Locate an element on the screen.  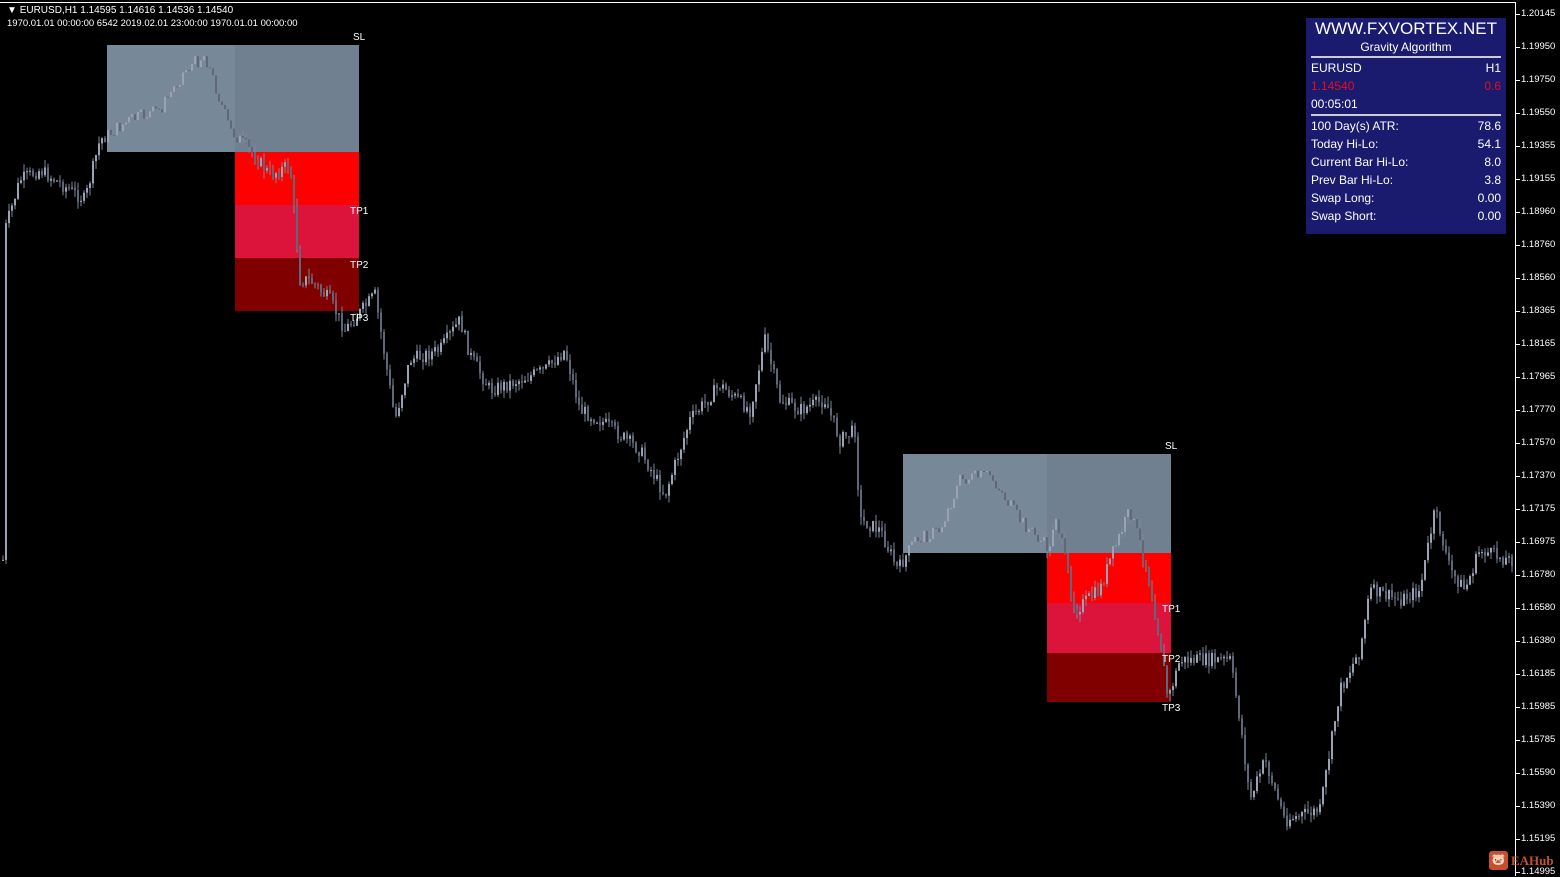
tp1-label: TP1 is located at coordinates (1171, 609).